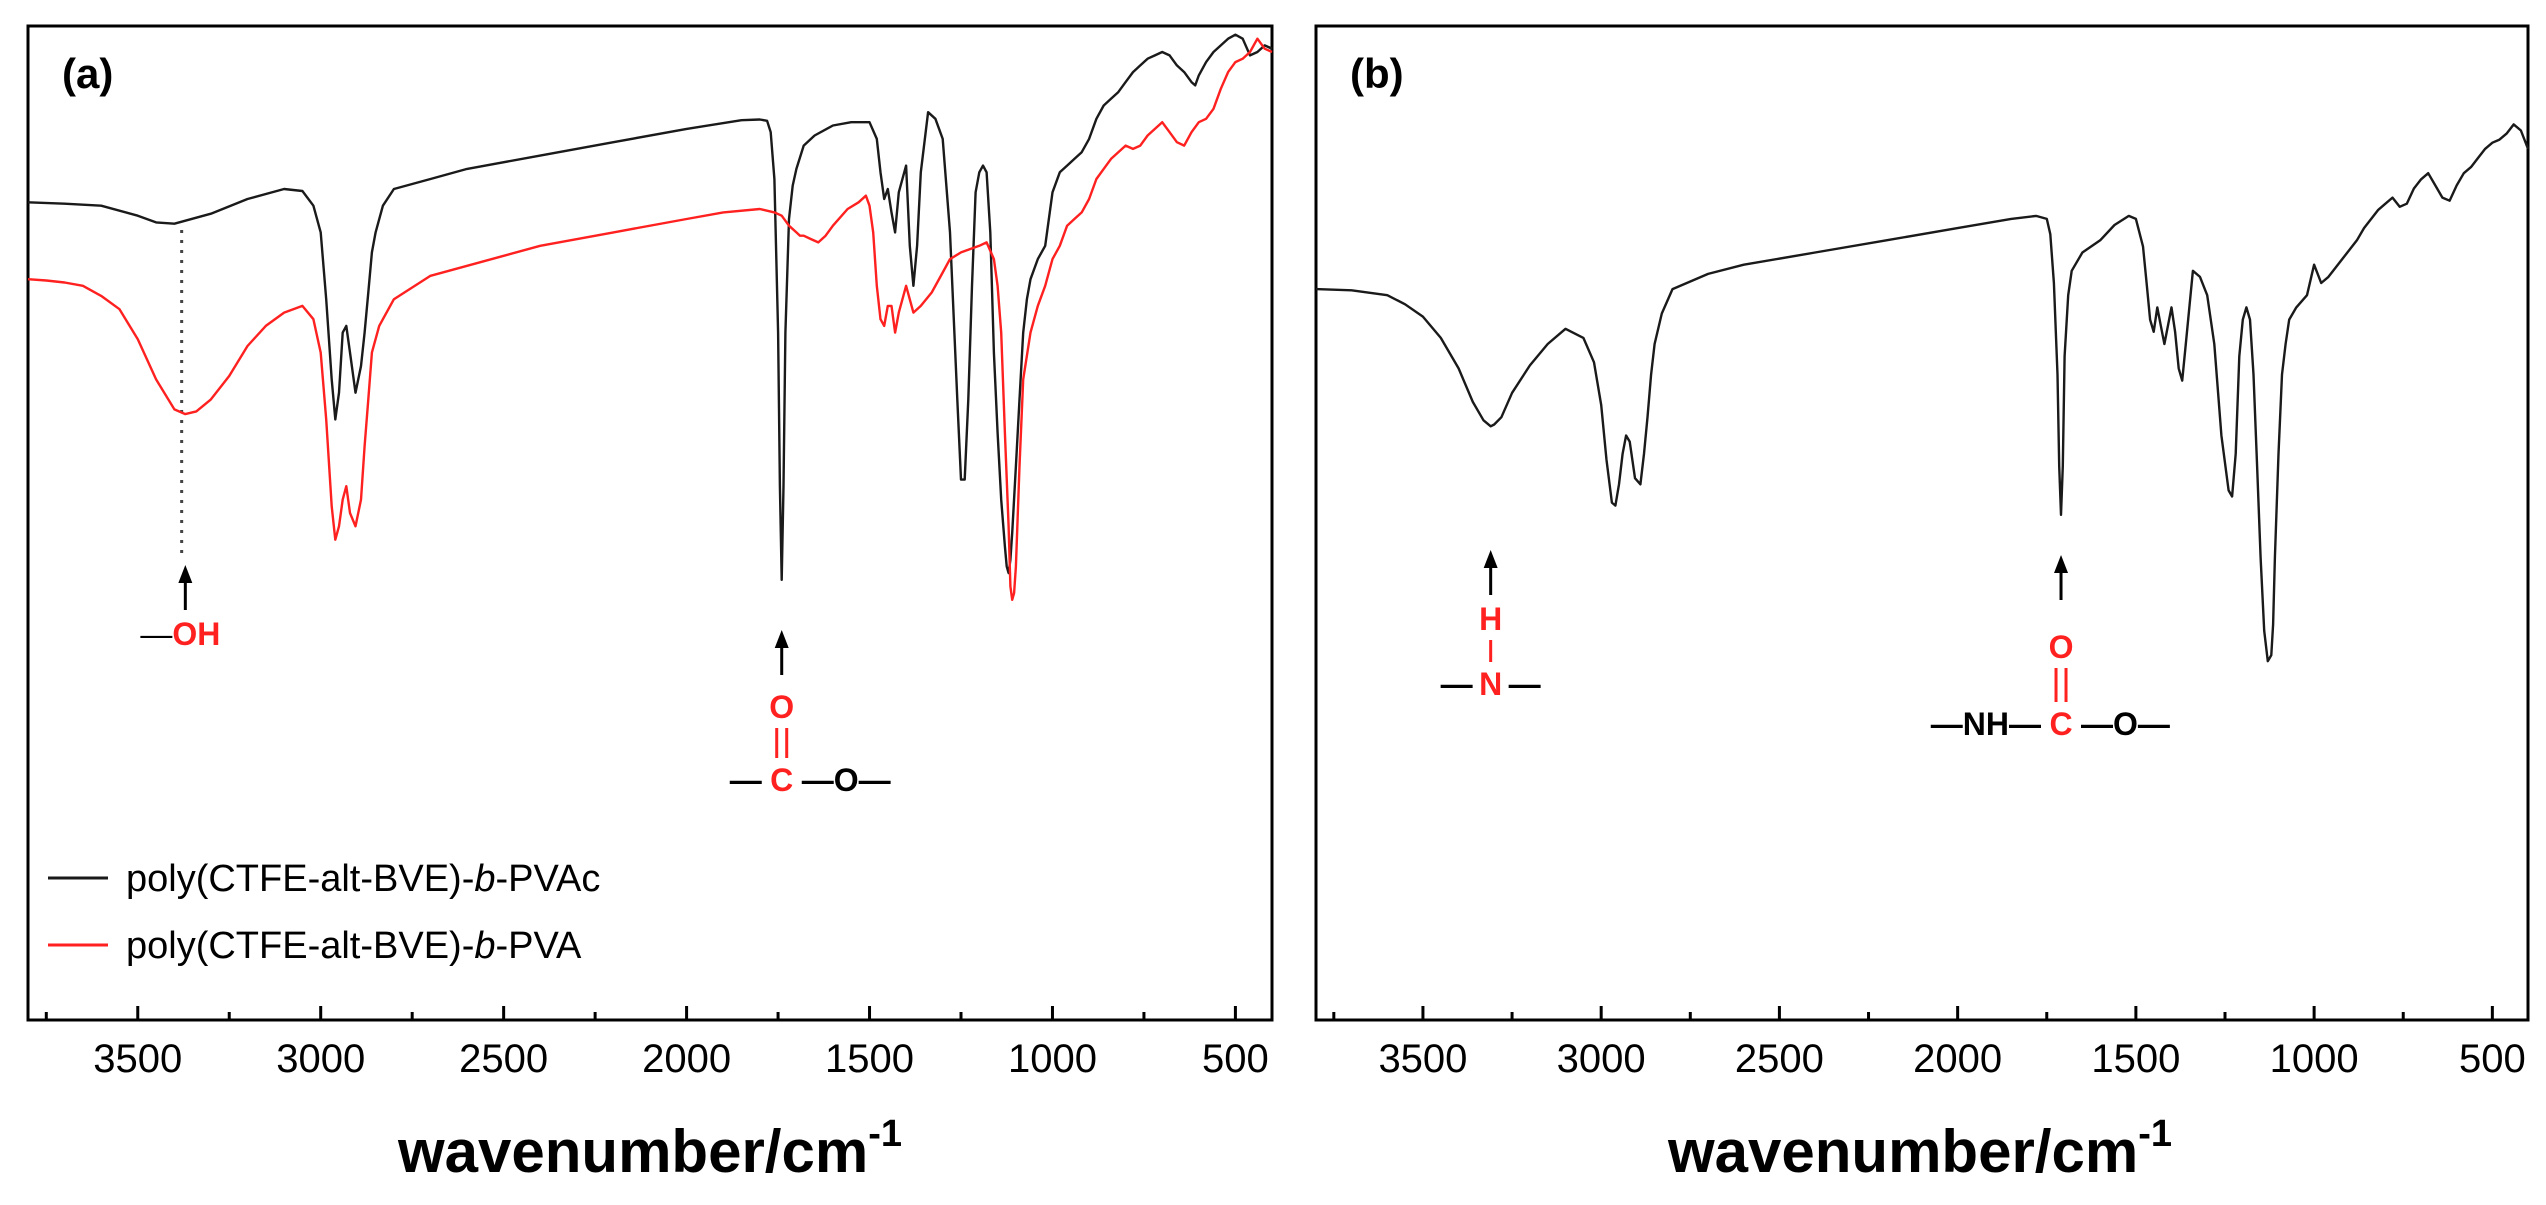 Image resolution: width=2546 pixels, height=1205 pixels. I want to click on hydroxyl-annotation: —OH, so click(180, 608).